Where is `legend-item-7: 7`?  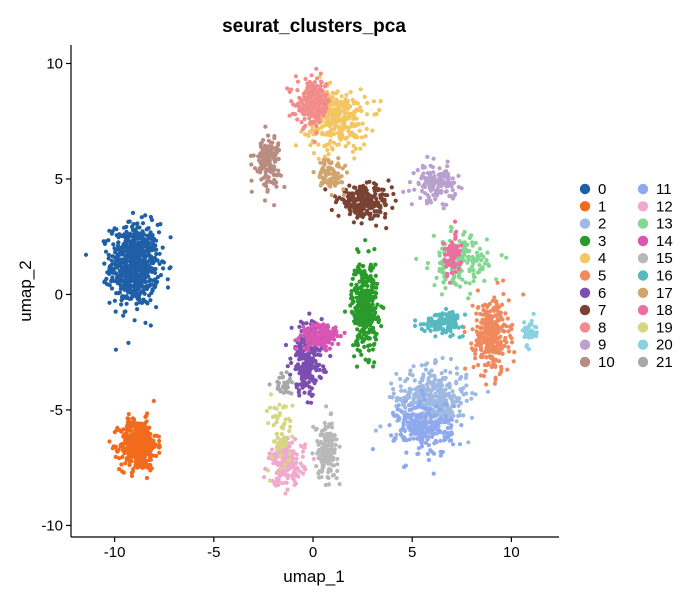 legend-item-7: 7 is located at coordinates (592, 310).